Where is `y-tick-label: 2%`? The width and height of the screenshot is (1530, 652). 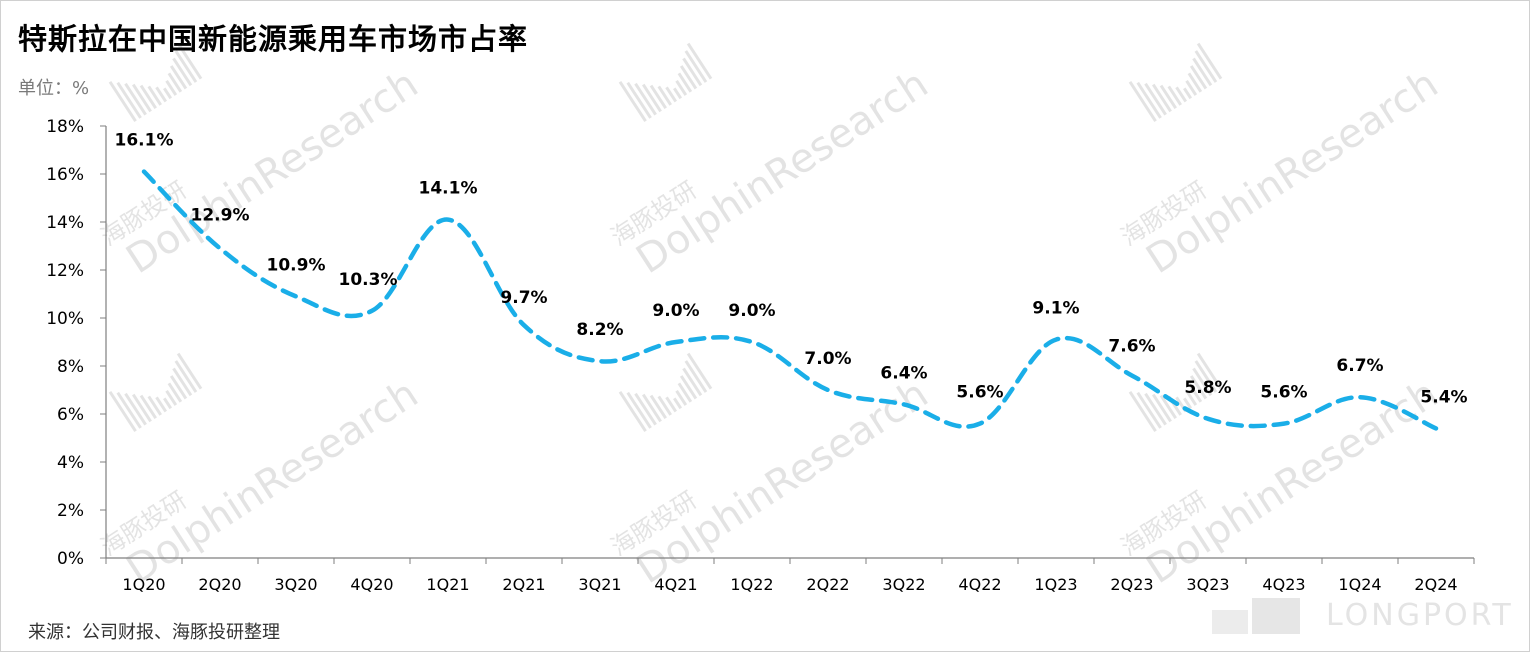
y-tick-label: 2% is located at coordinates (70, 511).